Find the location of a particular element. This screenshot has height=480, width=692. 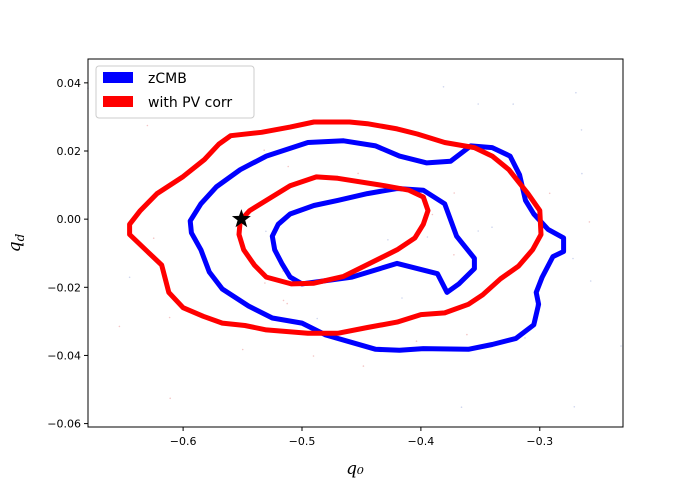

y-tick-label: 0.02 is located at coordinates (69, 151).